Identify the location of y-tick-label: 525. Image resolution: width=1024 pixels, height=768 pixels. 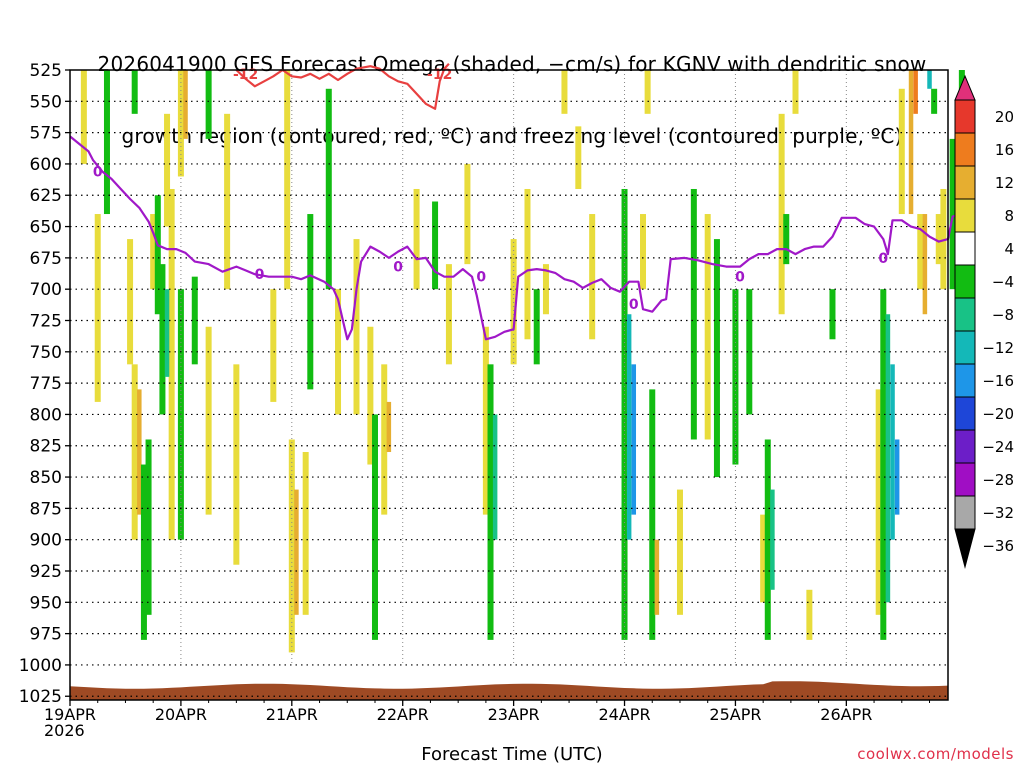
(46, 71).